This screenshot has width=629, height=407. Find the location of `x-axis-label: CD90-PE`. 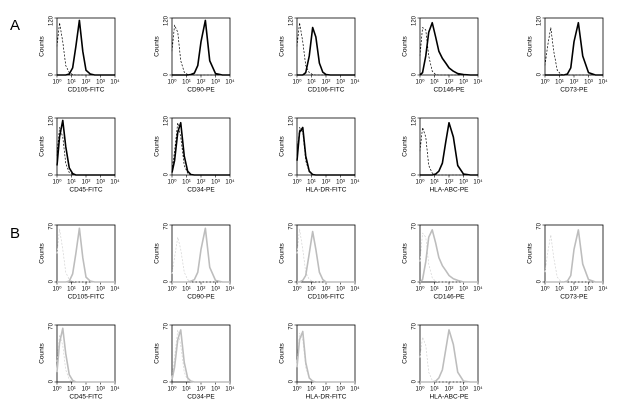

x-axis-label: CD90-PE is located at coordinates (201, 90).